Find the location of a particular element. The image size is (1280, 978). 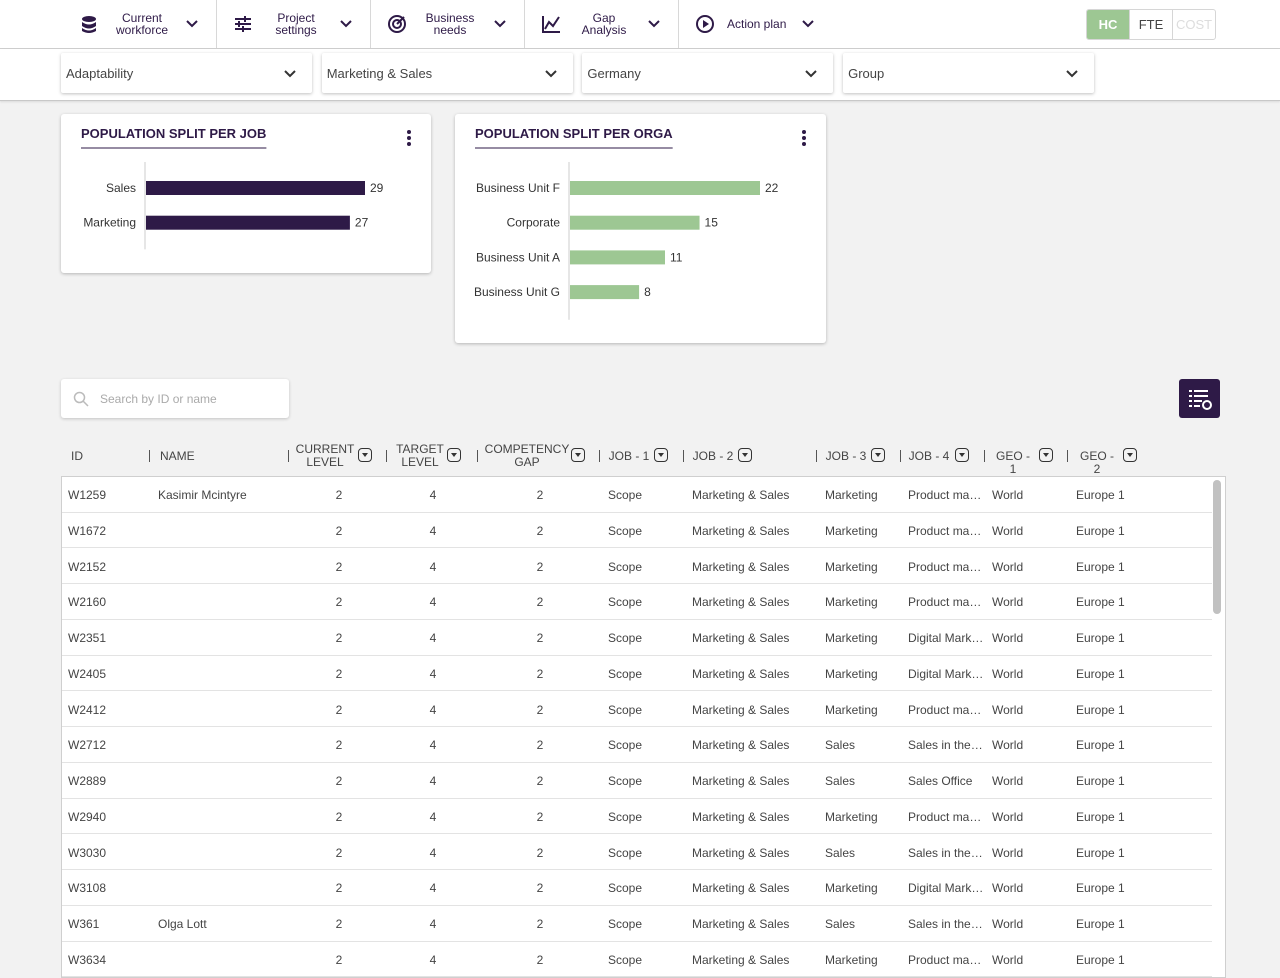

column-header: GEO - 1 is located at coordinates (1012, 462).